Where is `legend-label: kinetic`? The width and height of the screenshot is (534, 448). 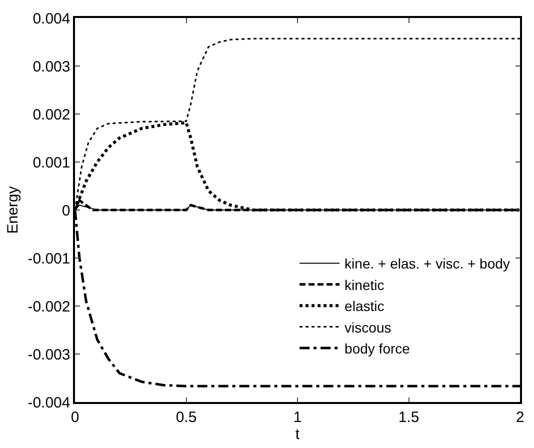 legend-label: kinetic is located at coordinates (364, 284).